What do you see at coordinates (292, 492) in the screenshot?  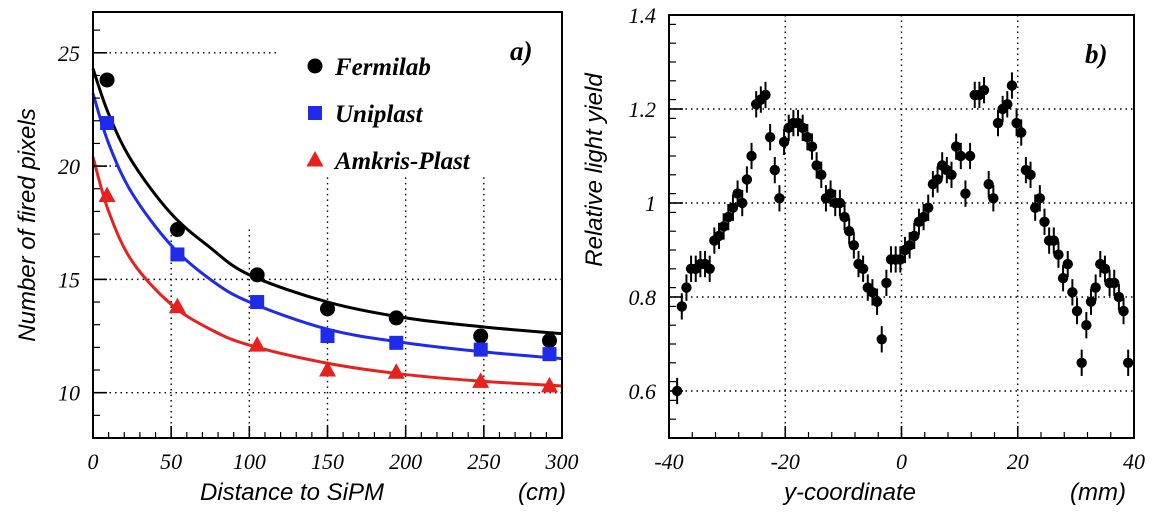 I see `x-axis-label-a: Distance to SiPM` at bounding box center [292, 492].